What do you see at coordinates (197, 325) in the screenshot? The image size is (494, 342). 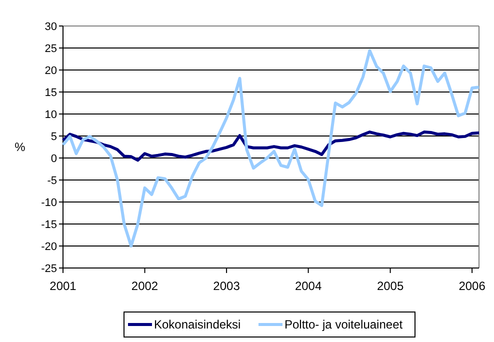 I see `legend-label: Kokonaisindeksi` at bounding box center [197, 325].